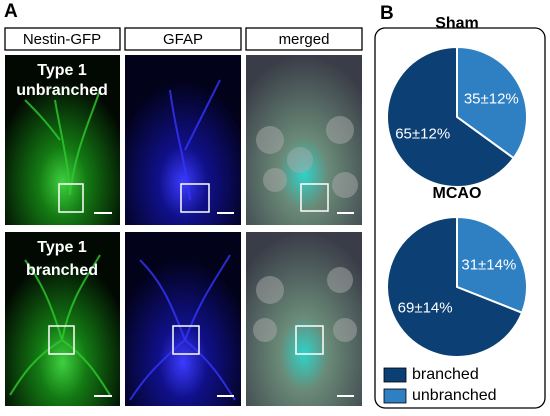 The width and height of the screenshot is (550, 416). What do you see at coordinates (62, 270) in the screenshot?
I see `cell-type-label: branched` at bounding box center [62, 270].